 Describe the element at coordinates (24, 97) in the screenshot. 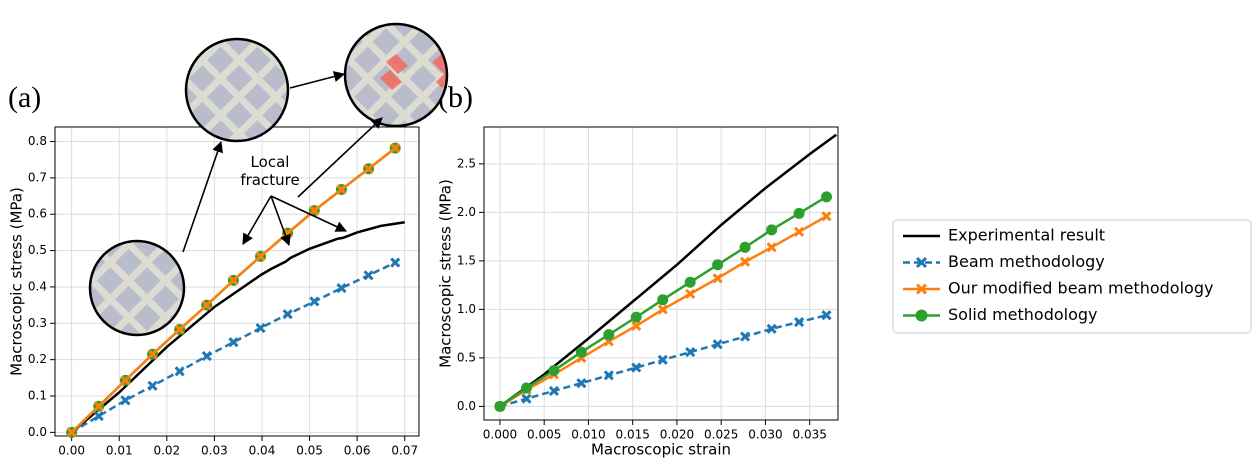

I see `panel-label: (a)` at that location.